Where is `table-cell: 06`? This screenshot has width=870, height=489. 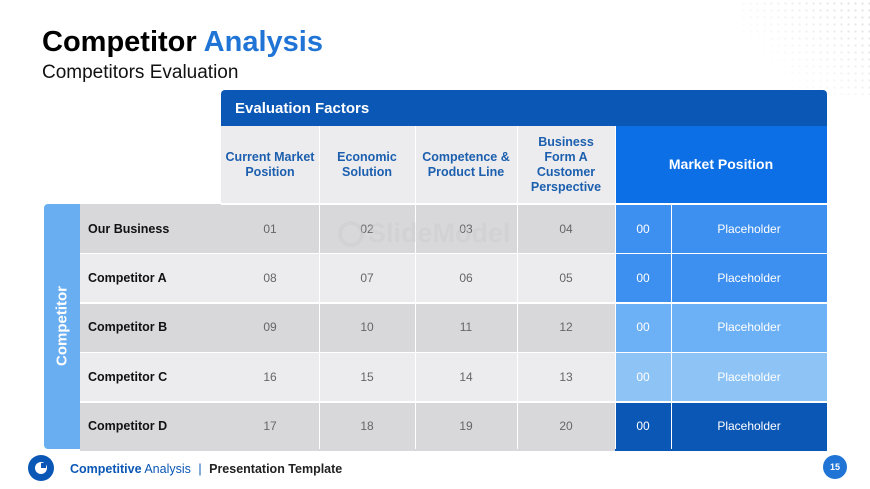
table-cell: 06 is located at coordinates (466, 278).